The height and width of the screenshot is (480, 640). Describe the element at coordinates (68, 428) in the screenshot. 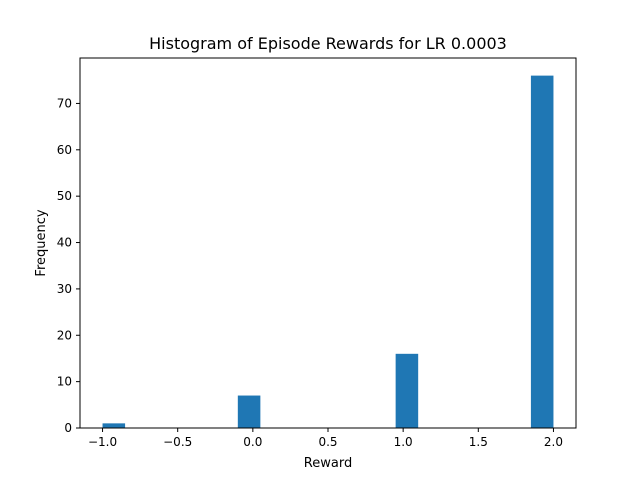

I see `y-tick-label: 0` at that location.